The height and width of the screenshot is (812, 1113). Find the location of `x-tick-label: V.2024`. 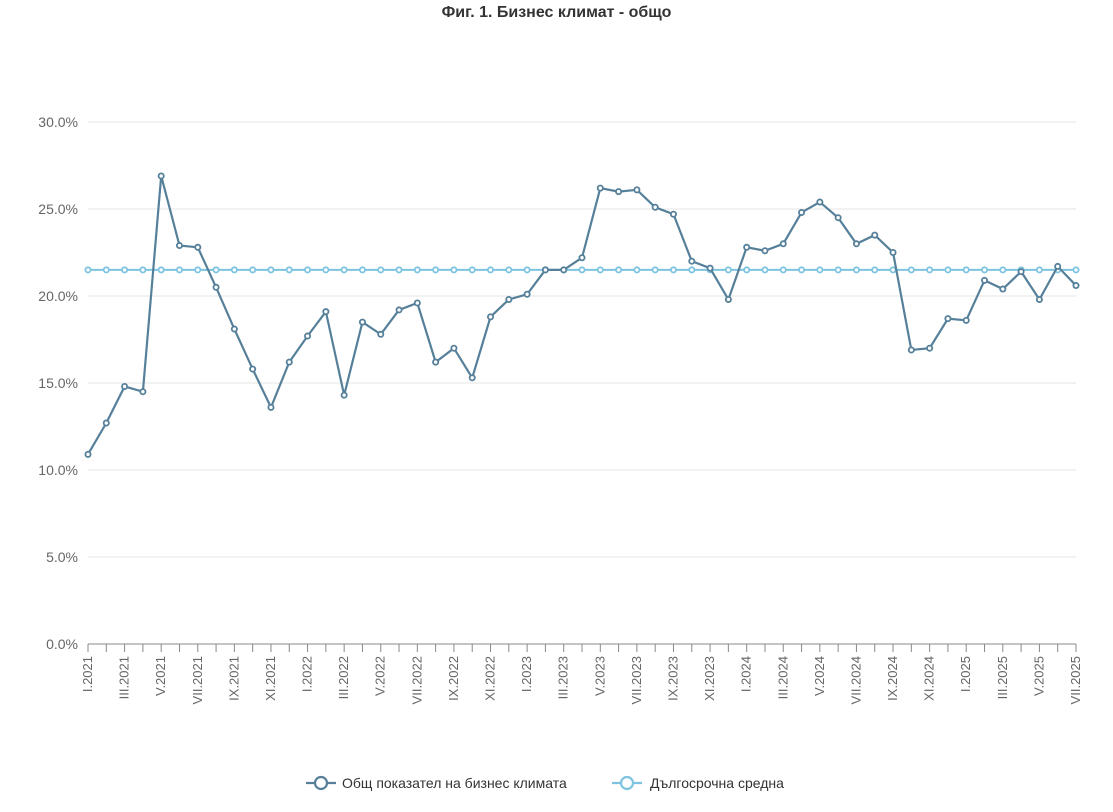

x-tick-label: V.2024 is located at coordinates (819, 676).